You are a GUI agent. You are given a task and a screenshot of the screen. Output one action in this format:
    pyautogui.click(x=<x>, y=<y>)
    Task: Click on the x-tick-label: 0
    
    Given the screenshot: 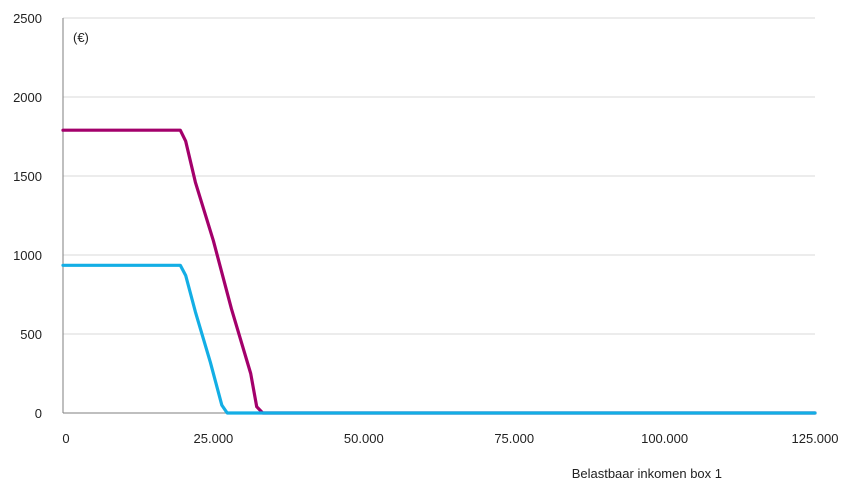 What is the action you would take?
    pyautogui.click(x=65, y=438)
    